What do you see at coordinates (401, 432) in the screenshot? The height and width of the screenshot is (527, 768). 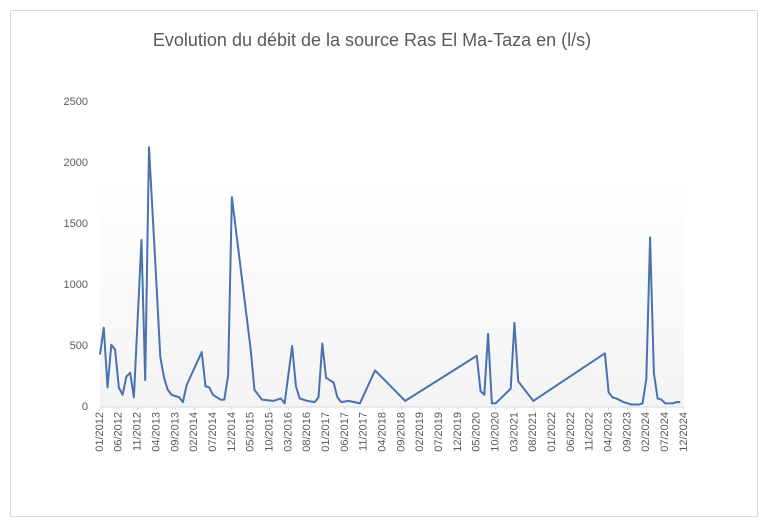 I see `x-tick-label: 09/2018` at bounding box center [401, 432].